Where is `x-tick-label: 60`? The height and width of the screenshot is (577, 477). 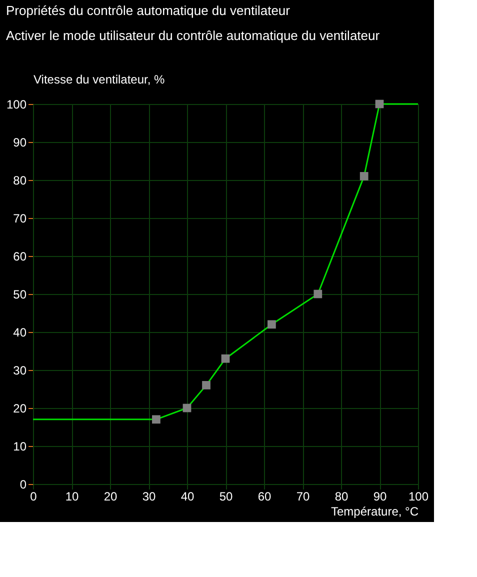 x-tick-label: 60 is located at coordinates (265, 497).